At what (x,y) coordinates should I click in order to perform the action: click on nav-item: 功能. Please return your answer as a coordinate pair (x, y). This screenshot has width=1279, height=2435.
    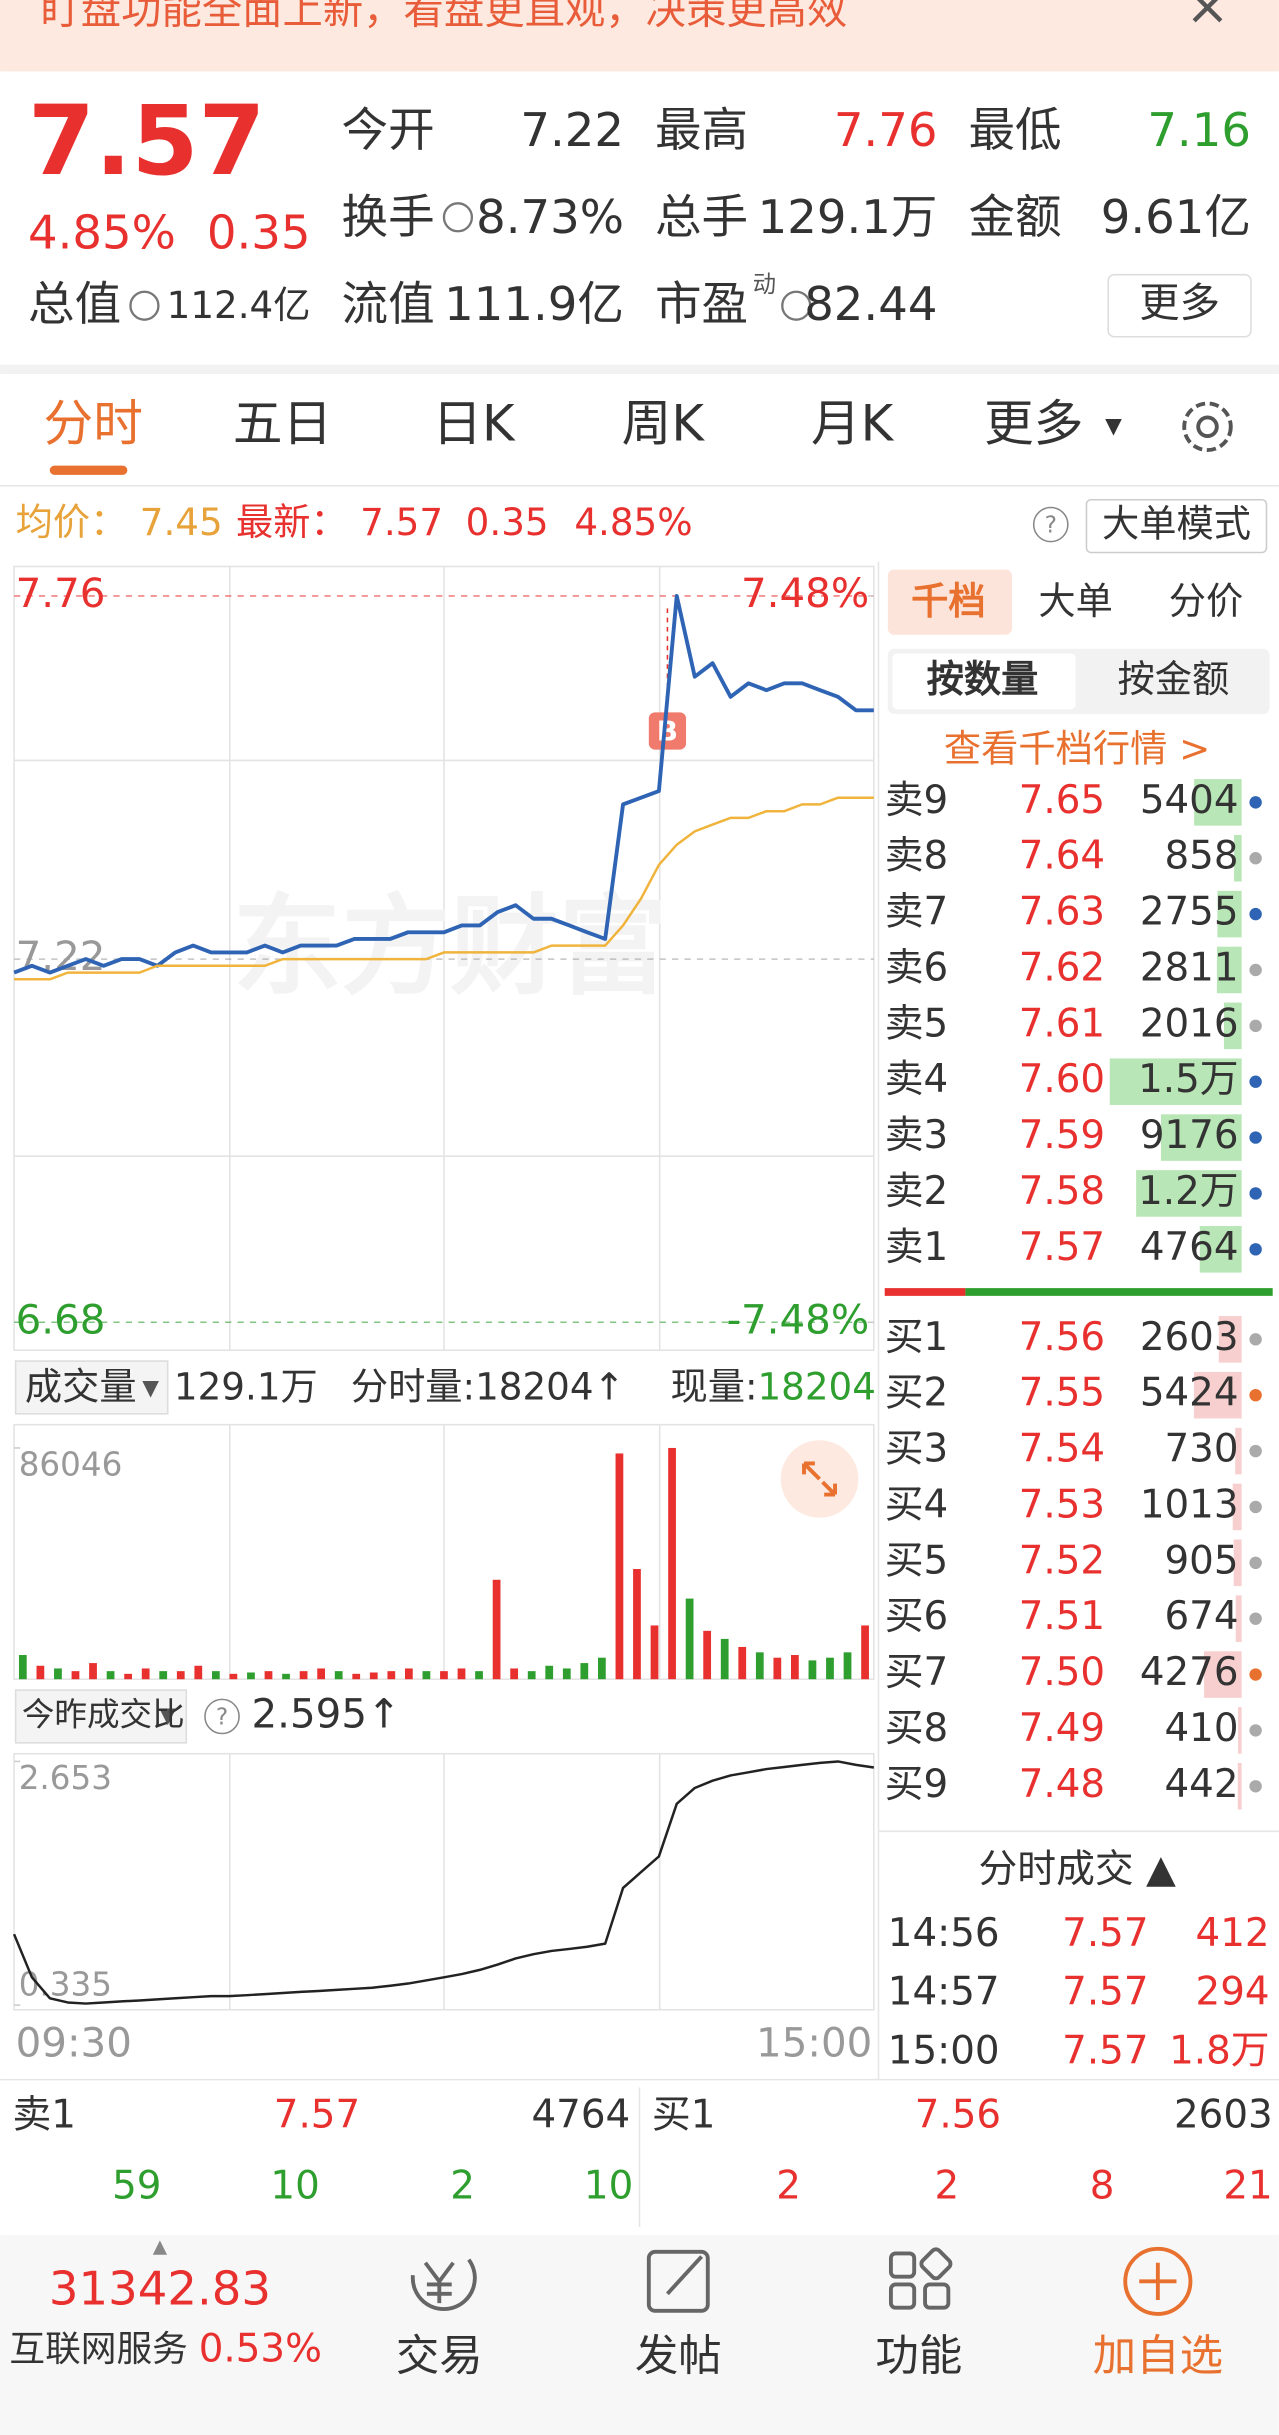
    Looking at the image, I should click on (918, 2356).